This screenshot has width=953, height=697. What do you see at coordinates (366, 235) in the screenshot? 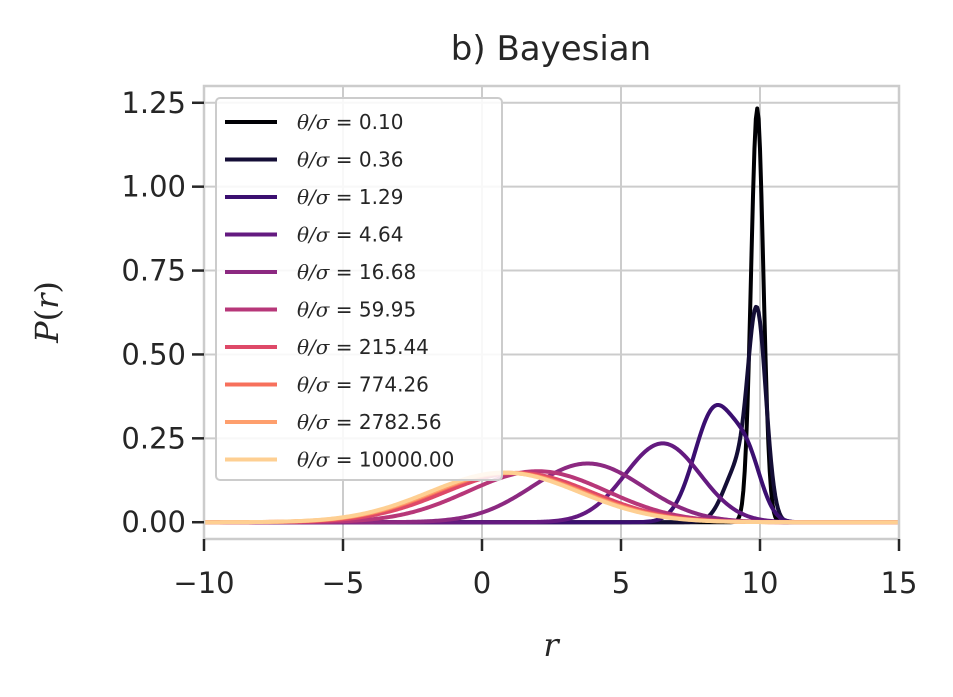
I see `legend-value: = 4.64` at bounding box center [366, 235].